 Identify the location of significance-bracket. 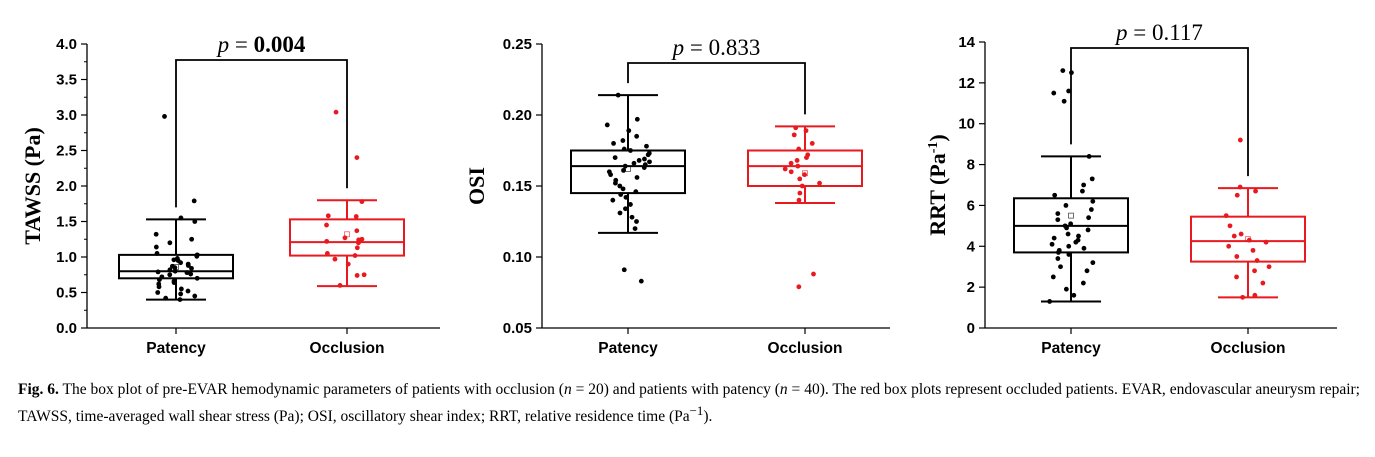
(261, 133).